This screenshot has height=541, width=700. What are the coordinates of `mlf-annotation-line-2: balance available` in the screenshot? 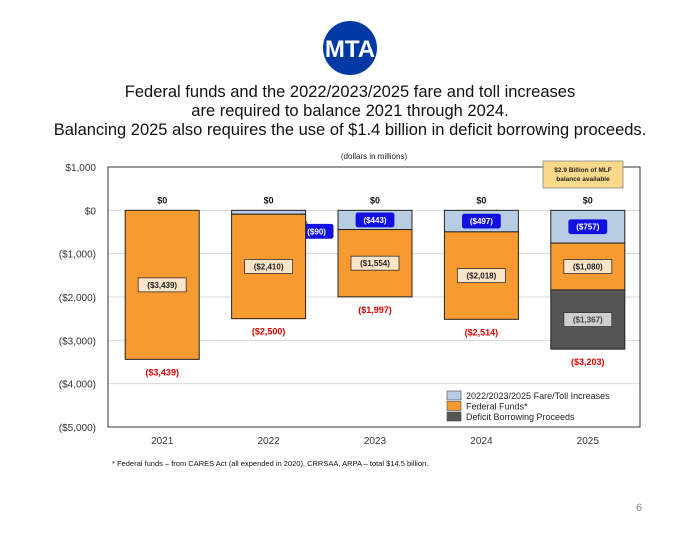 It's located at (583, 179).